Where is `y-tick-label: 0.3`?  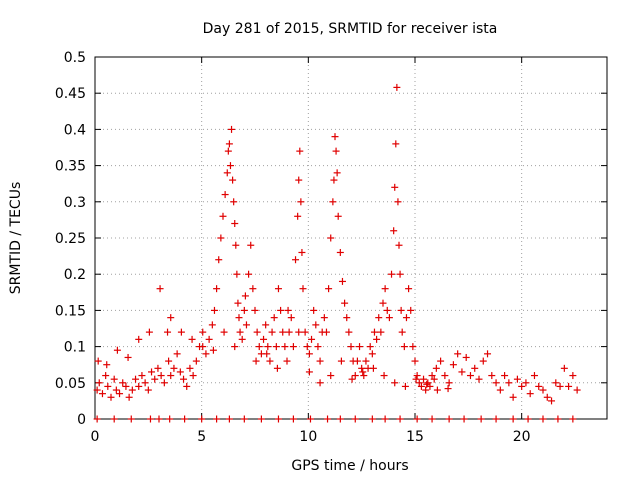 y-tick-label: 0.3 is located at coordinates (75, 203).